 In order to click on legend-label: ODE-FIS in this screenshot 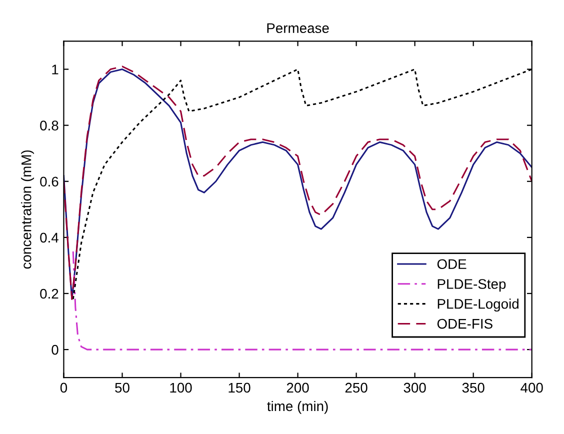, I will do `click(464, 323)`.